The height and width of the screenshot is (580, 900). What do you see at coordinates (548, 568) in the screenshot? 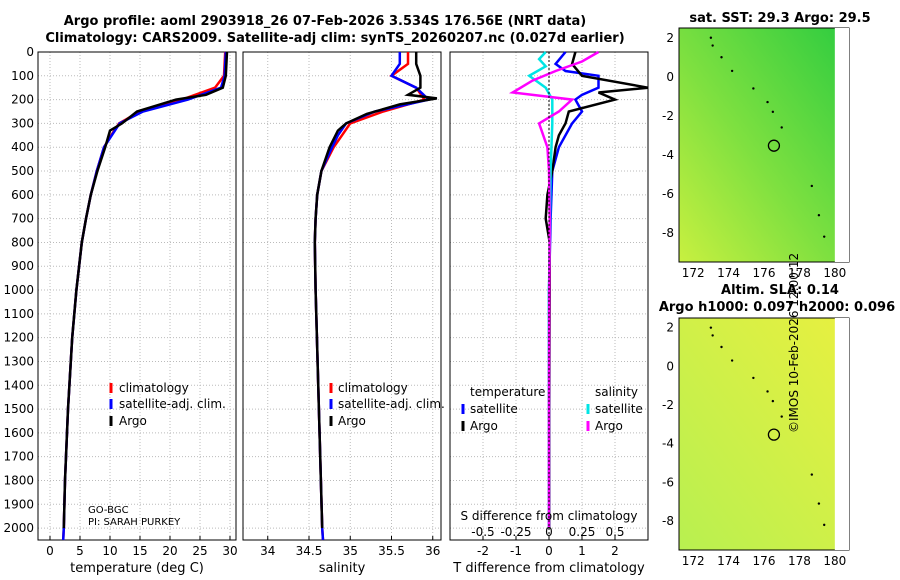
I see `x-axis-label: T difference from climatology` at bounding box center [548, 568].